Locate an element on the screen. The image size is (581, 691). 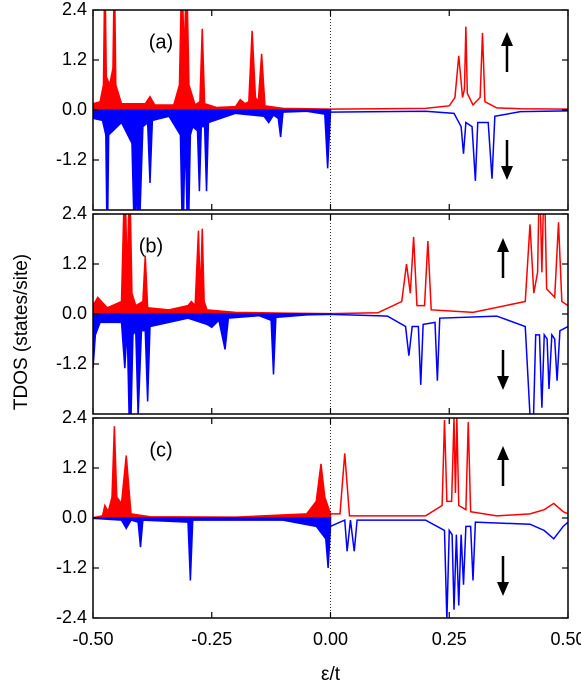
panel-label: (a) is located at coordinates (161, 42).